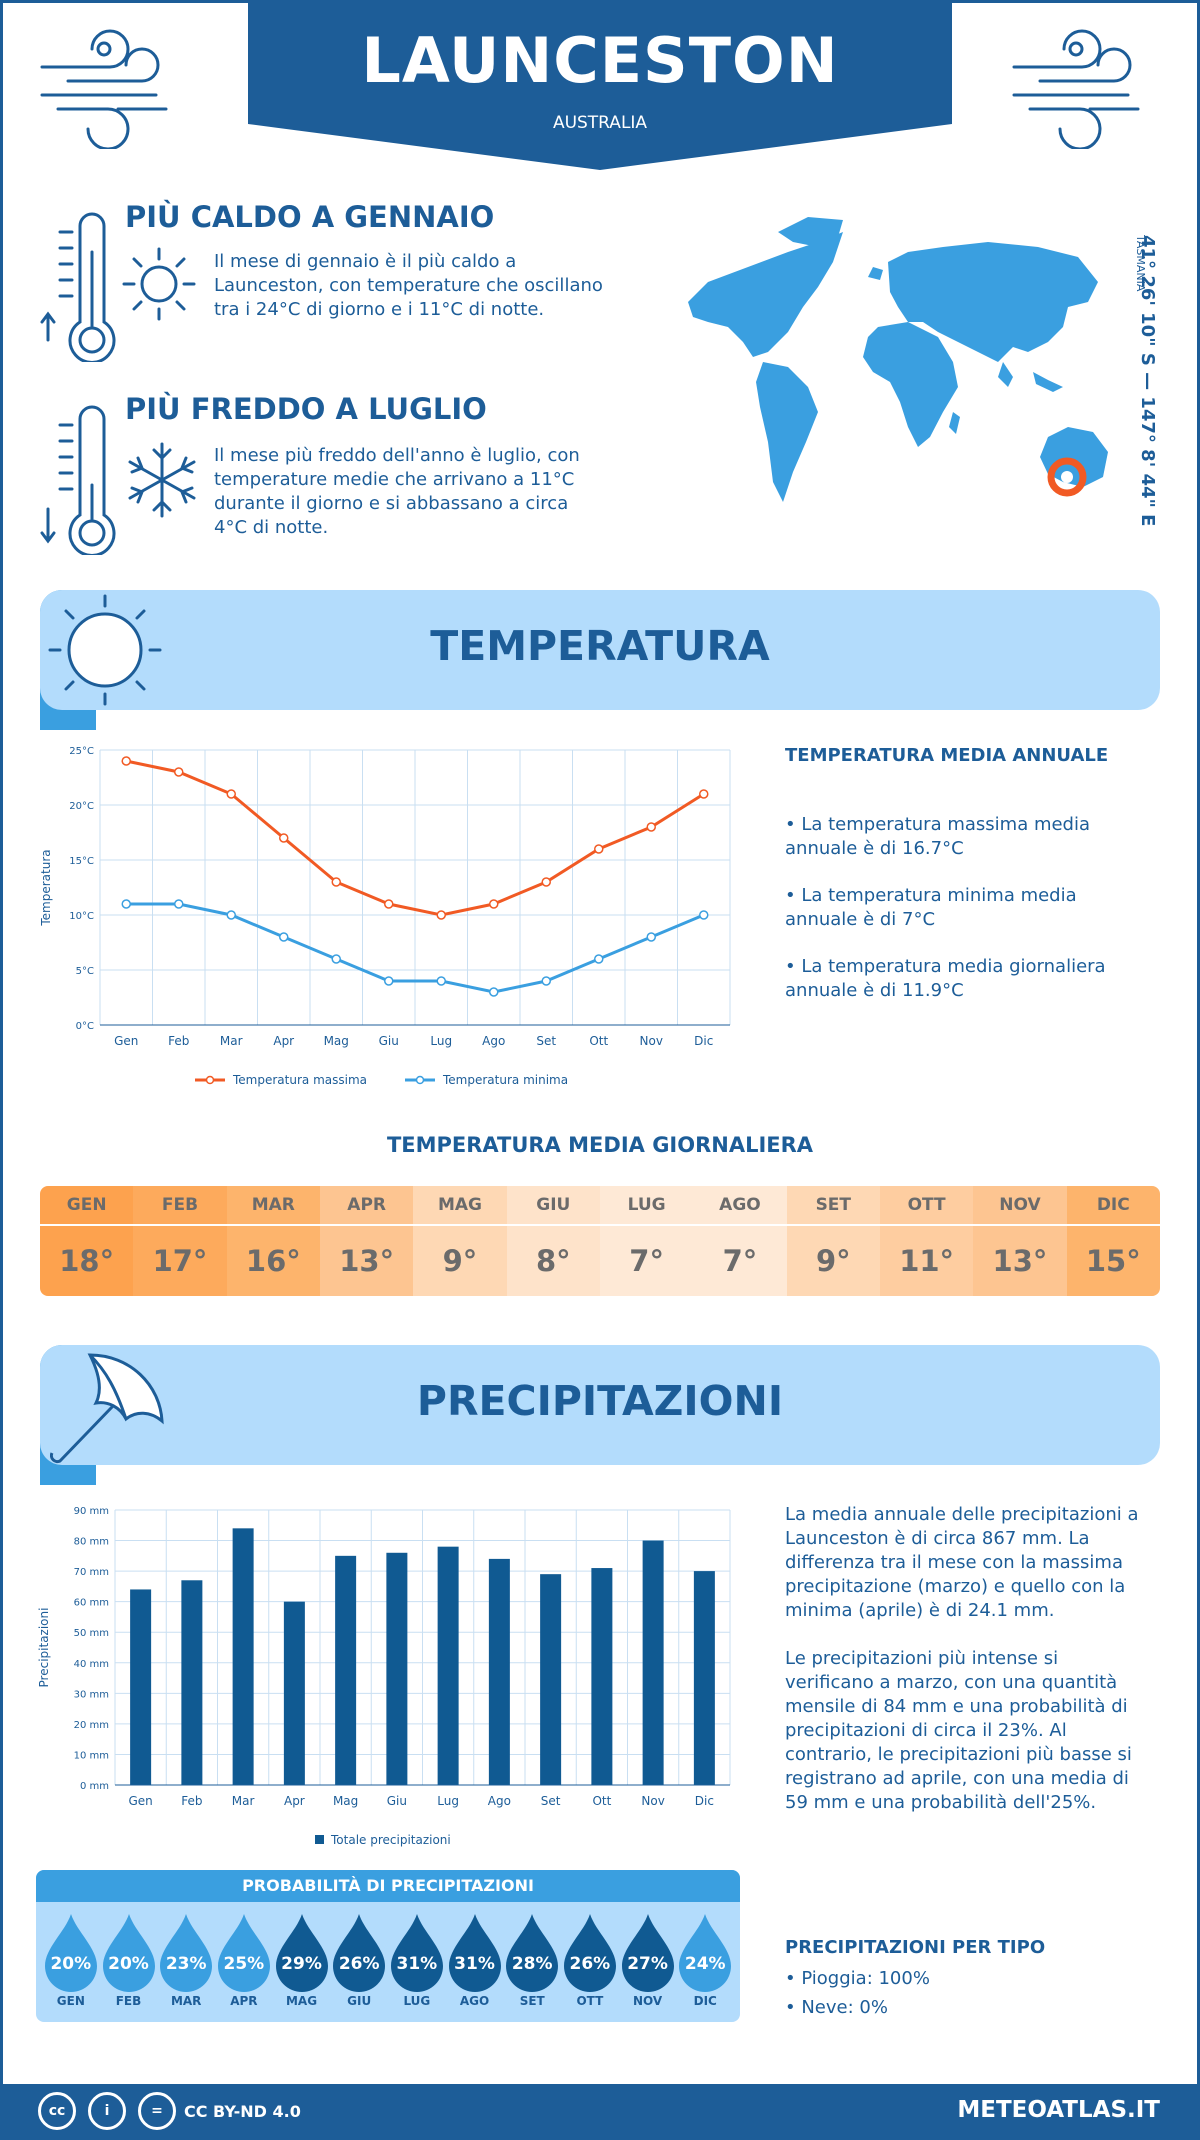 The image size is (1200, 2140). Describe the element at coordinates (647, 1964) in the screenshot. I see `probability-value: 27%` at that location.